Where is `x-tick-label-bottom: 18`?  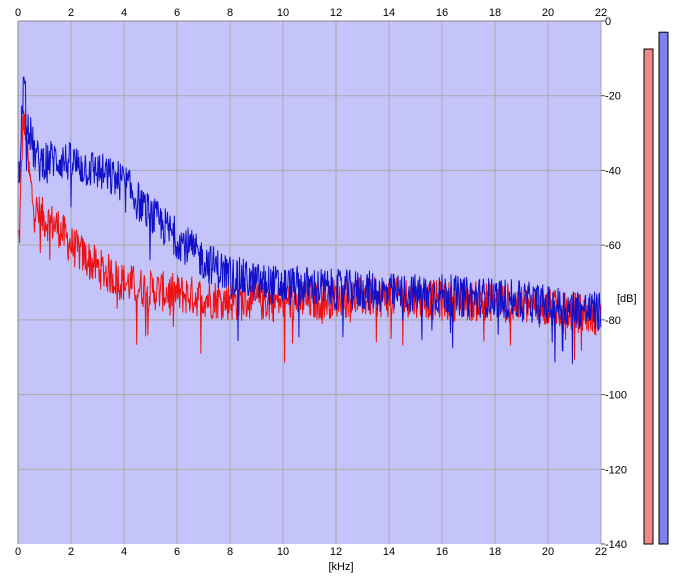 x-tick-label-bottom: 18 is located at coordinates (495, 552).